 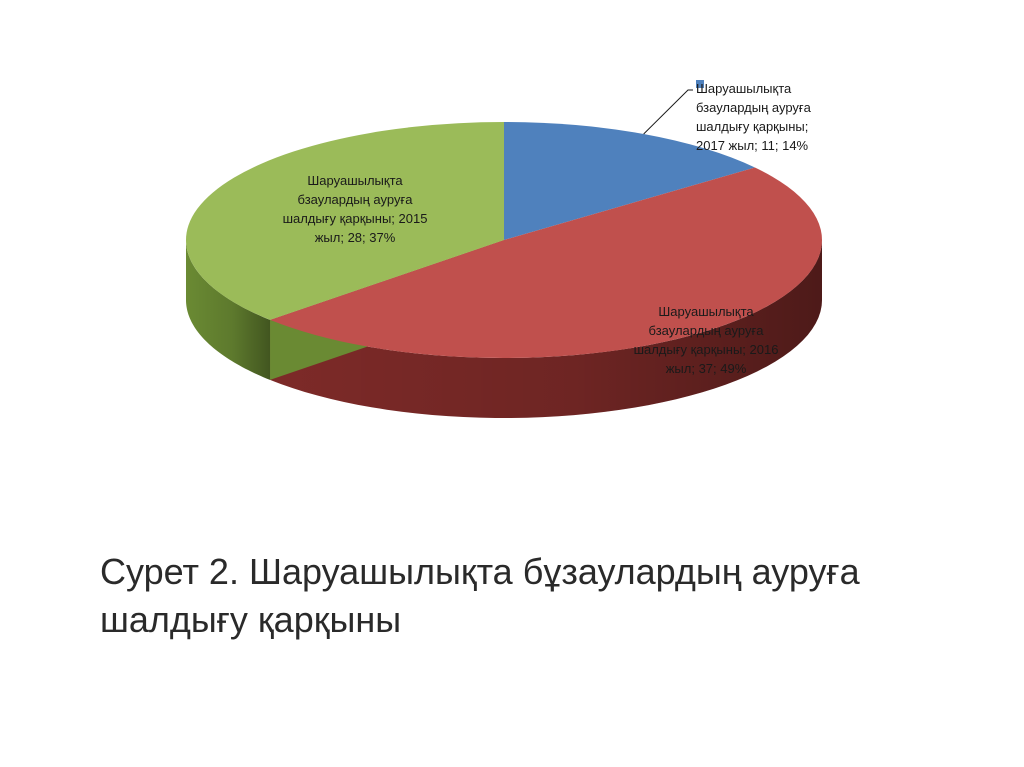 What do you see at coordinates (546, 329) in the screenshot?
I see `slice-2016-side-shade` at bounding box center [546, 329].